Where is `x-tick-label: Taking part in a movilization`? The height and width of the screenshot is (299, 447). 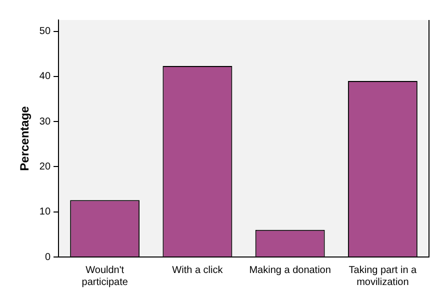
x-tick-label: Taking part in a movilization is located at coordinates (383, 276).